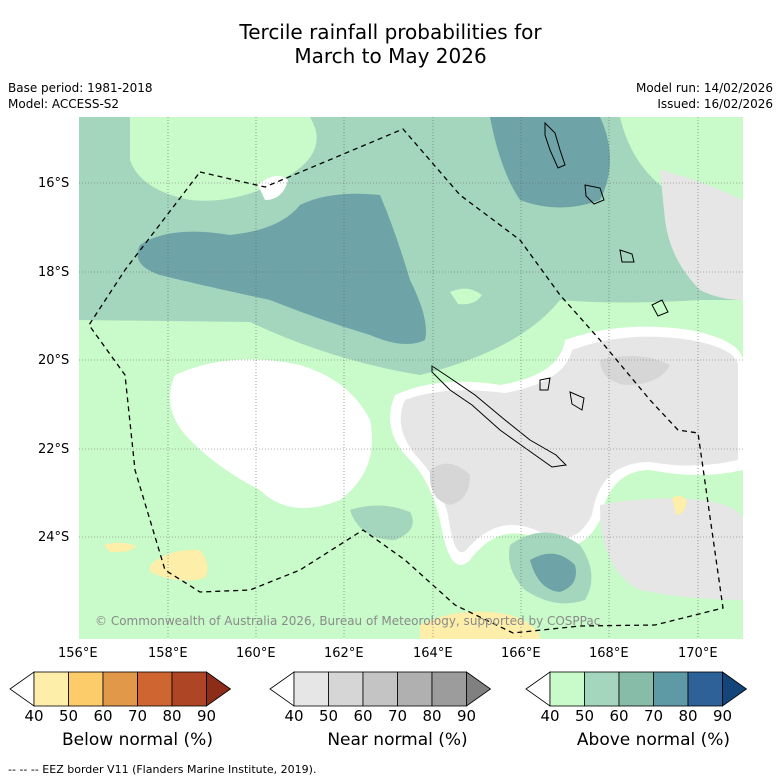 The height and width of the screenshot is (781, 781). Describe the element at coordinates (206, 716) in the screenshot. I see `legend-0-tick-90: 90` at that location.